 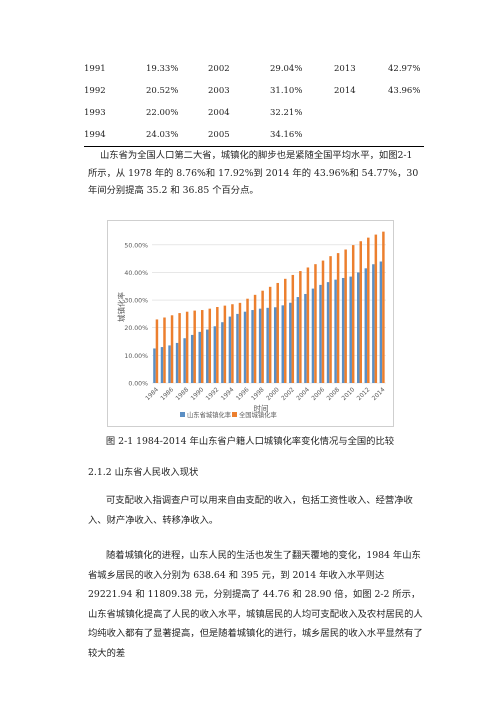 What do you see at coordinates (288, 394) in the screenshot?
I see `x-tick-label: 2002` at bounding box center [288, 394].